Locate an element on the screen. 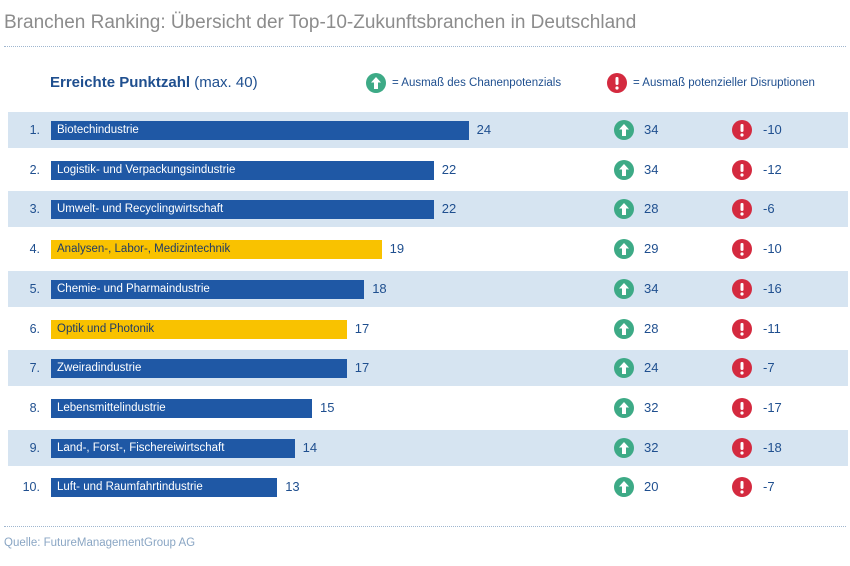 This screenshot has height=566, width=850. disruption-value: -18 is located at coordinates (772, 447).